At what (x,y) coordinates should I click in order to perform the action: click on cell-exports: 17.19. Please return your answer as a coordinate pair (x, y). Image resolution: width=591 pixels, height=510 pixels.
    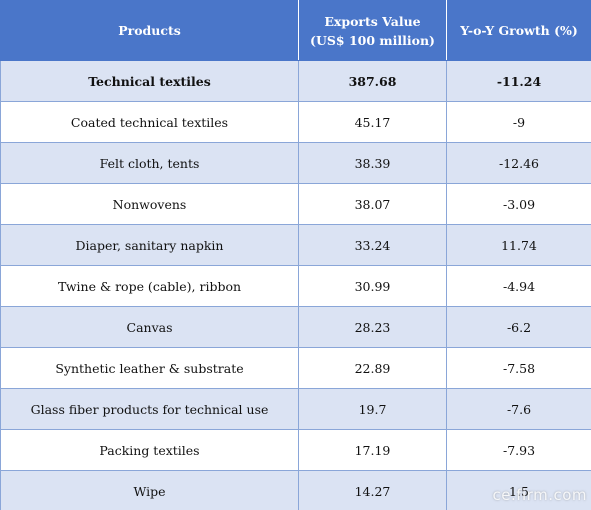
    Looking at the image, I should click on (372, 450).